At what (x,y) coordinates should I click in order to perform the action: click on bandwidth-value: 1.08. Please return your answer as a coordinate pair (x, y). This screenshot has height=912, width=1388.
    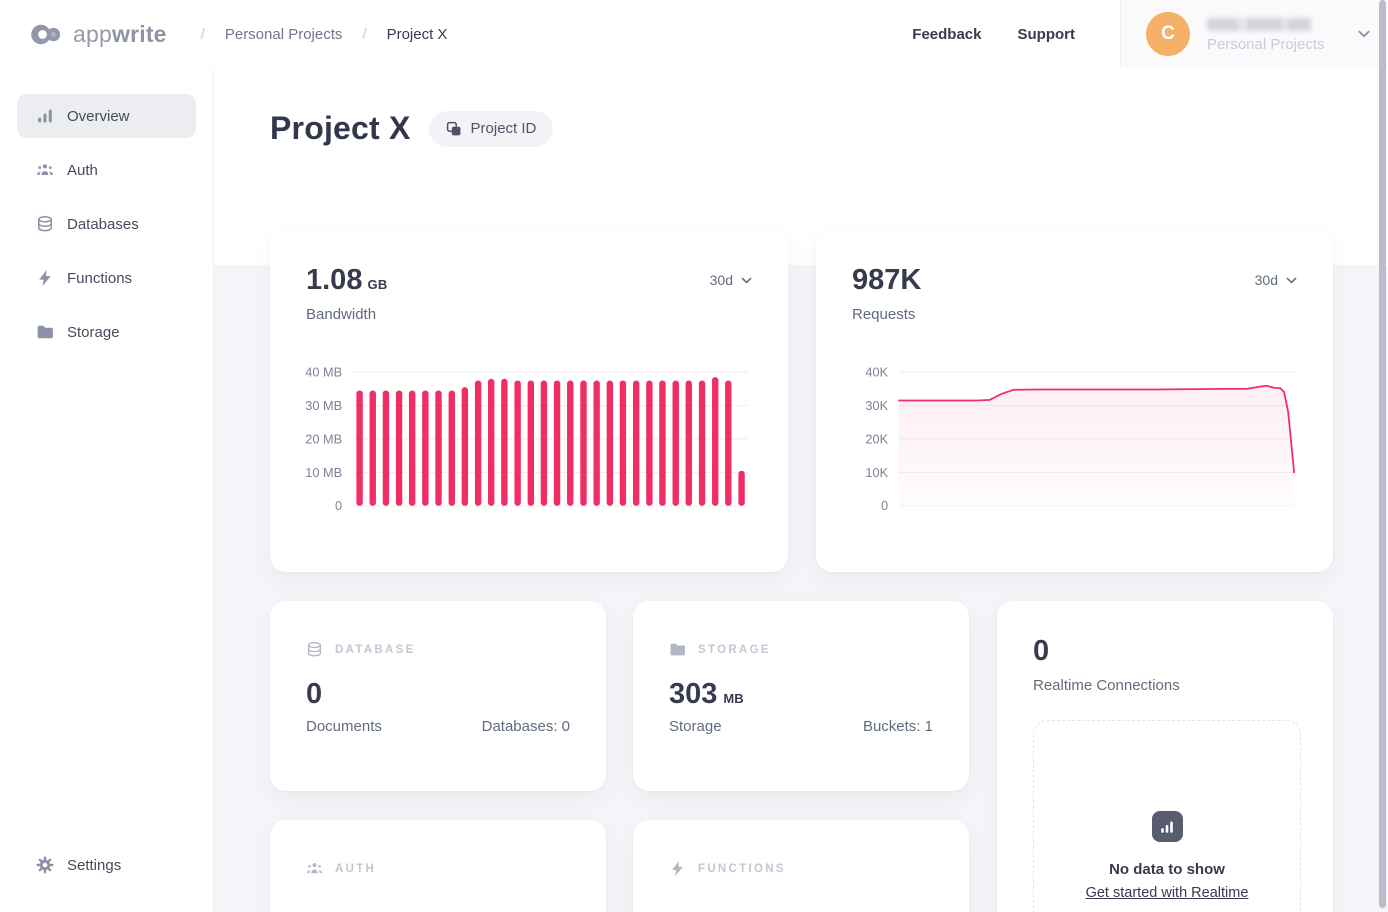
    Looking at the image, I should click on (334, 280).